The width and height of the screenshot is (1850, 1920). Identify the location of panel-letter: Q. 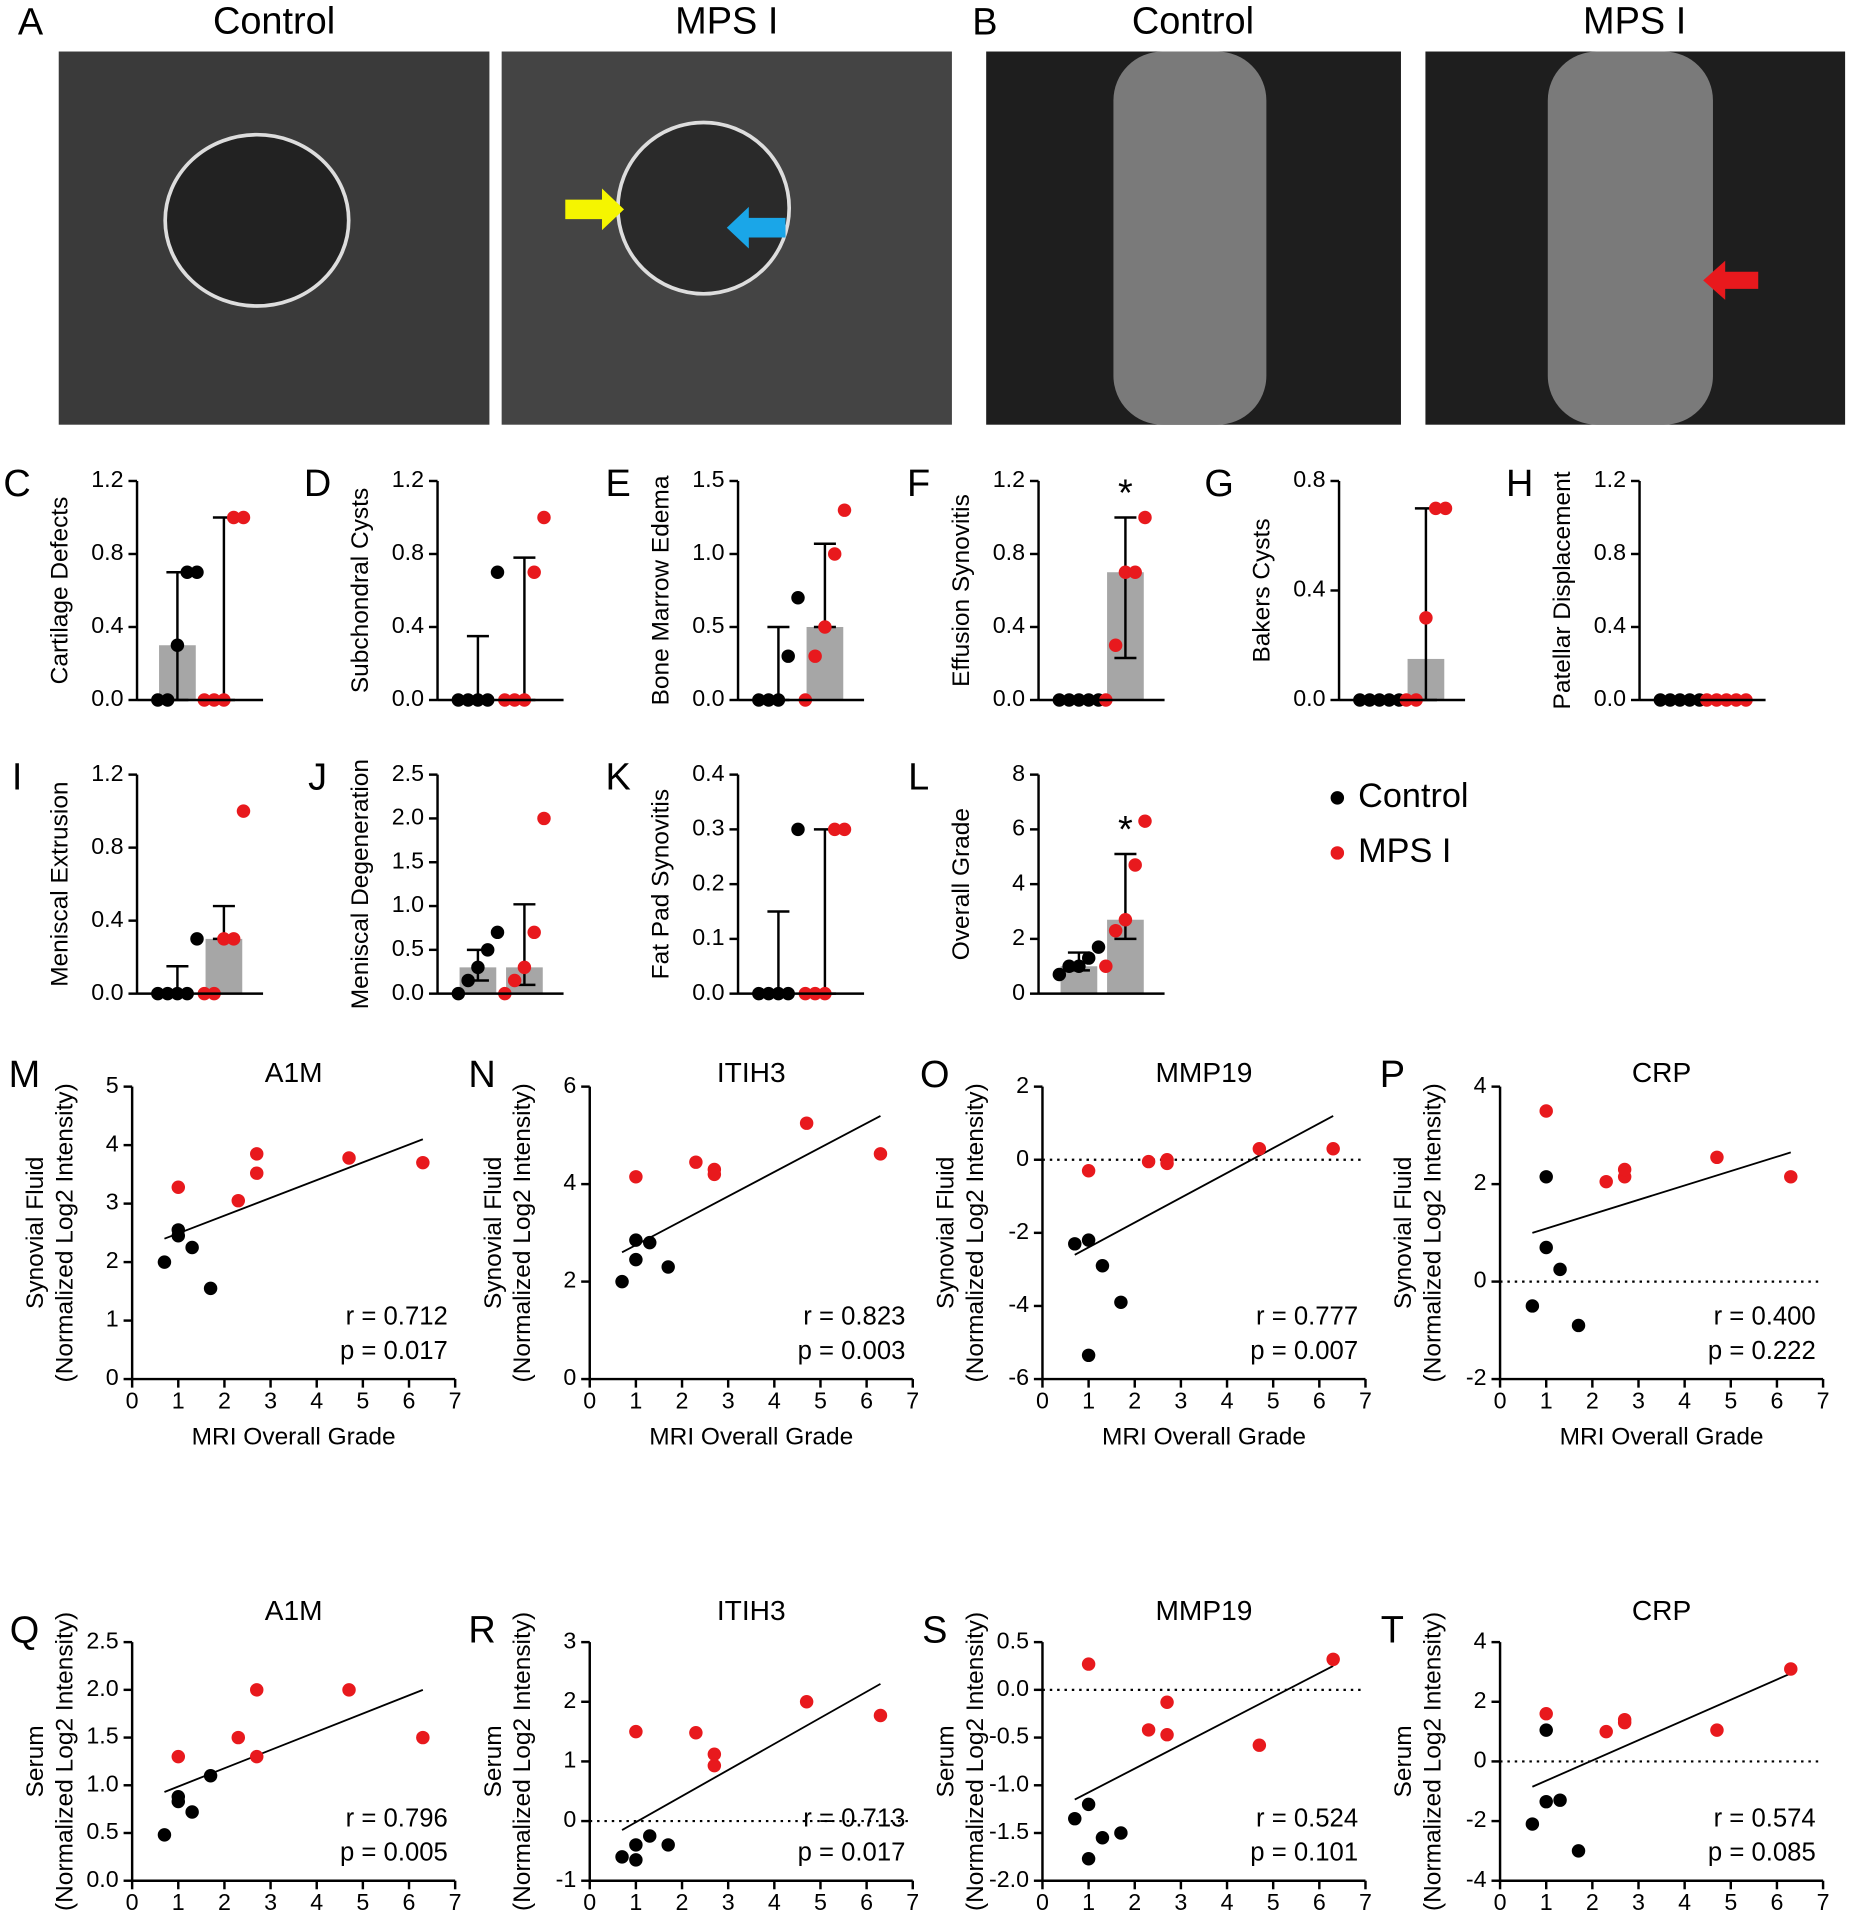
(25, 1630).